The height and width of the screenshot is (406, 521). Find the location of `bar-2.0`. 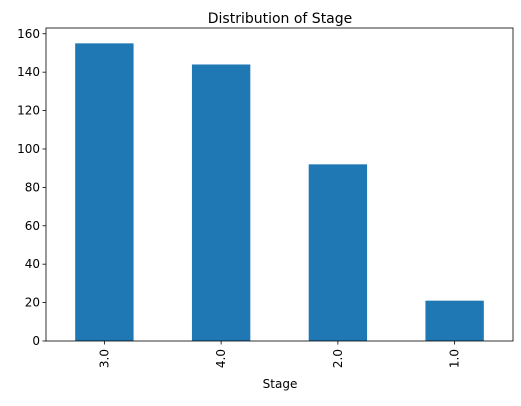

bar-2.0 is located at coordinates (338, 252).